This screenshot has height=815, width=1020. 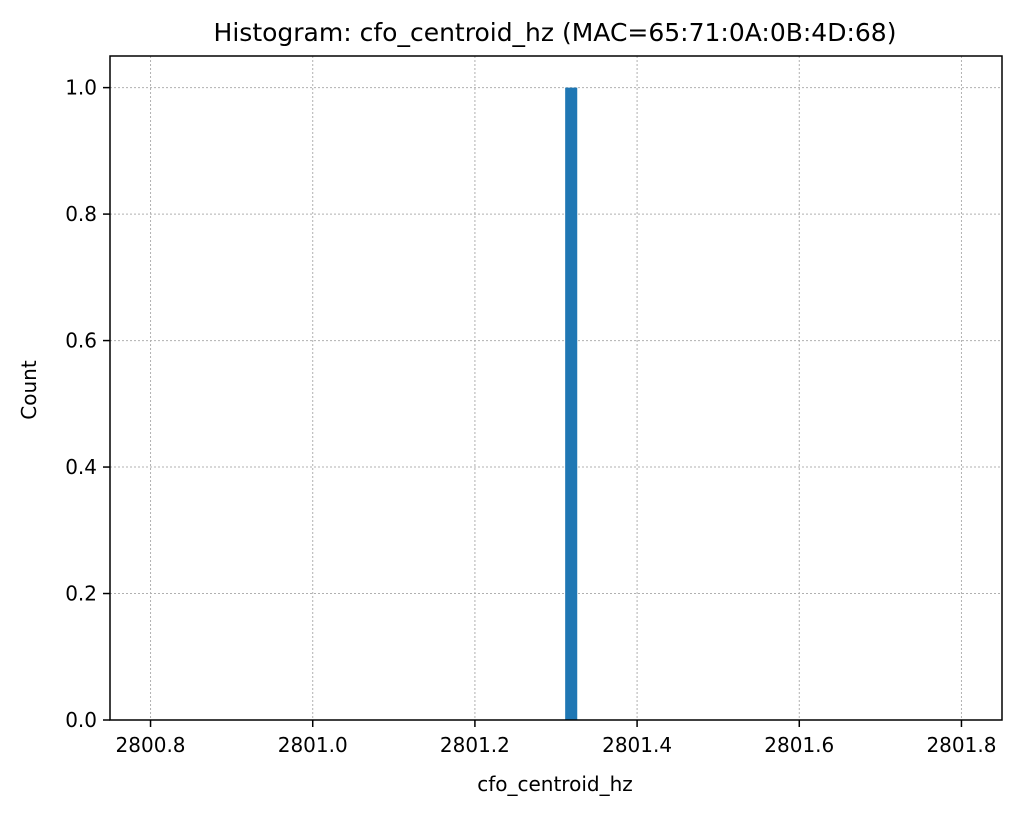 I want to click on y-tick-label: 0.0, so click(x=81, y=720).